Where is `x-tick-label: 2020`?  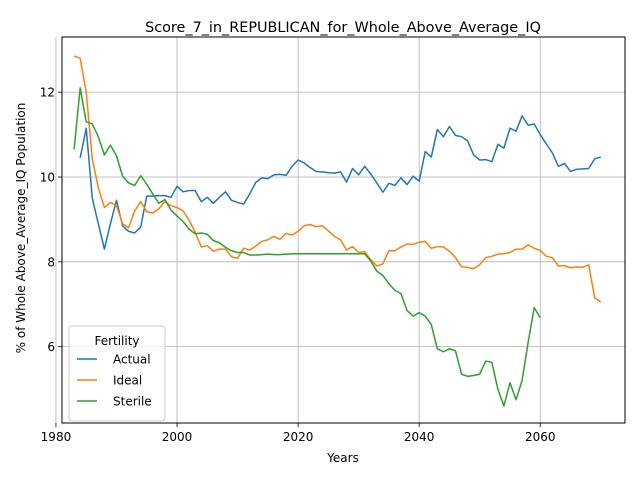
x-tick-label: 2020 is located at coordinates (298, 437).